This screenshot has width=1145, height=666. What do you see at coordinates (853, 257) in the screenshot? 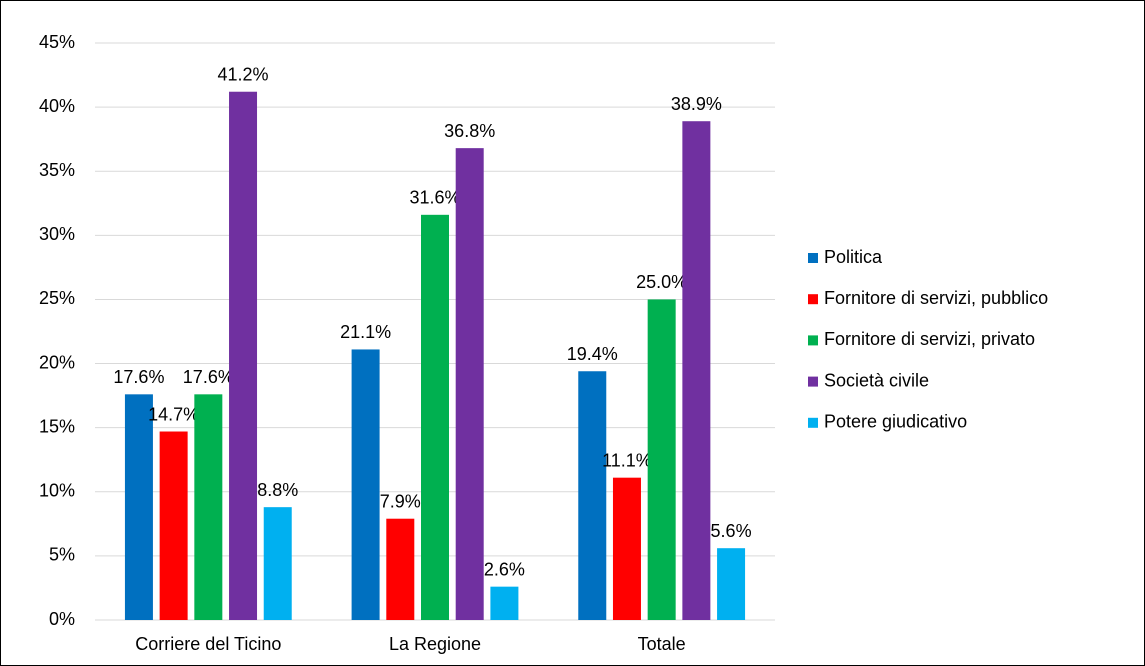
I see `legend-label: Politica` at bounding box center [853, 257].